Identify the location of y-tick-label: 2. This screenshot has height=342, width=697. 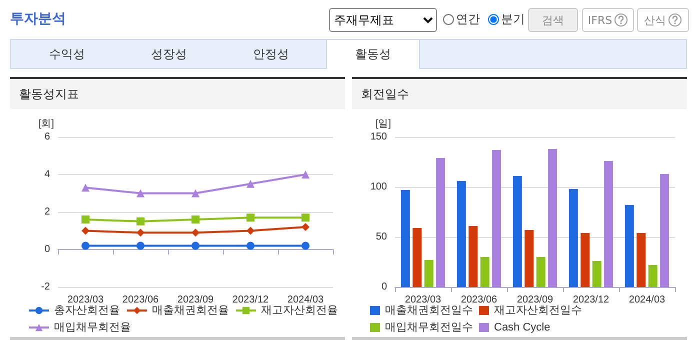
(47, 212).